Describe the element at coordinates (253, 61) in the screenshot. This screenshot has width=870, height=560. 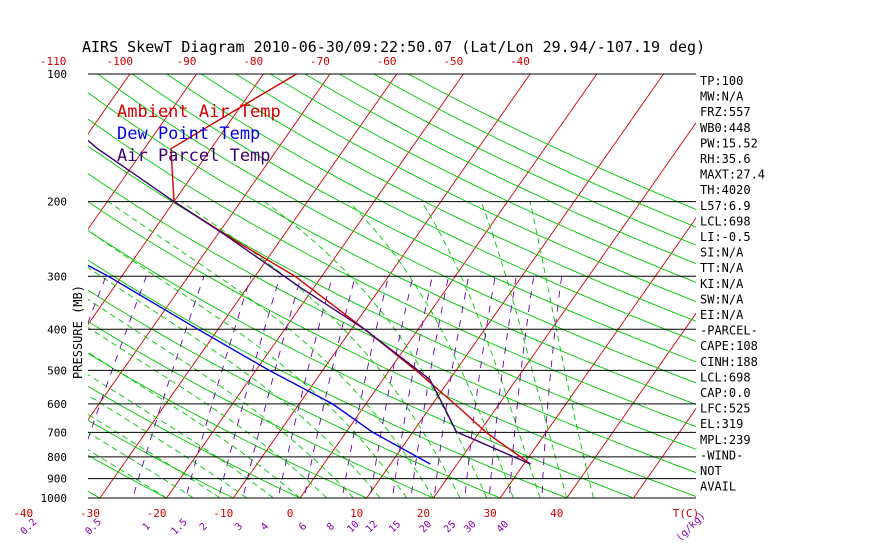
I see `temp-tick-top: -80` at that location.